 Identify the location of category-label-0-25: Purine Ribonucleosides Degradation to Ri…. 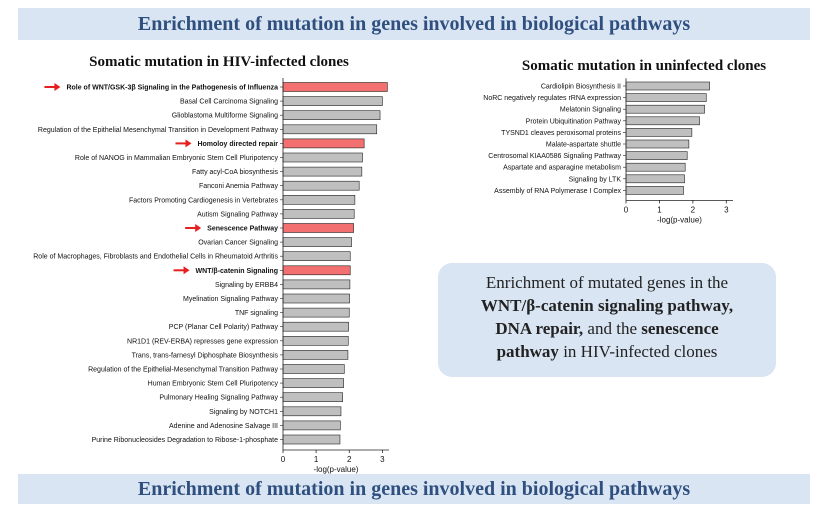
(185, 440).